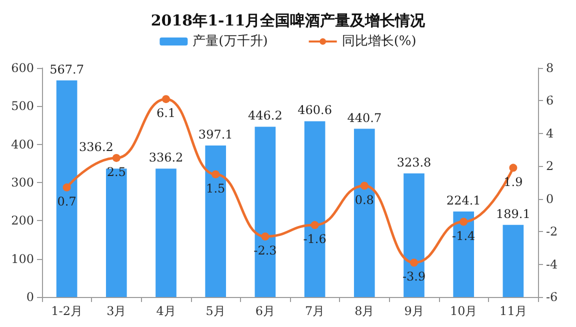  Describe the element at coordinates (550, 199) in the screenshot. I see `y2-tick-label: 0` at that location.